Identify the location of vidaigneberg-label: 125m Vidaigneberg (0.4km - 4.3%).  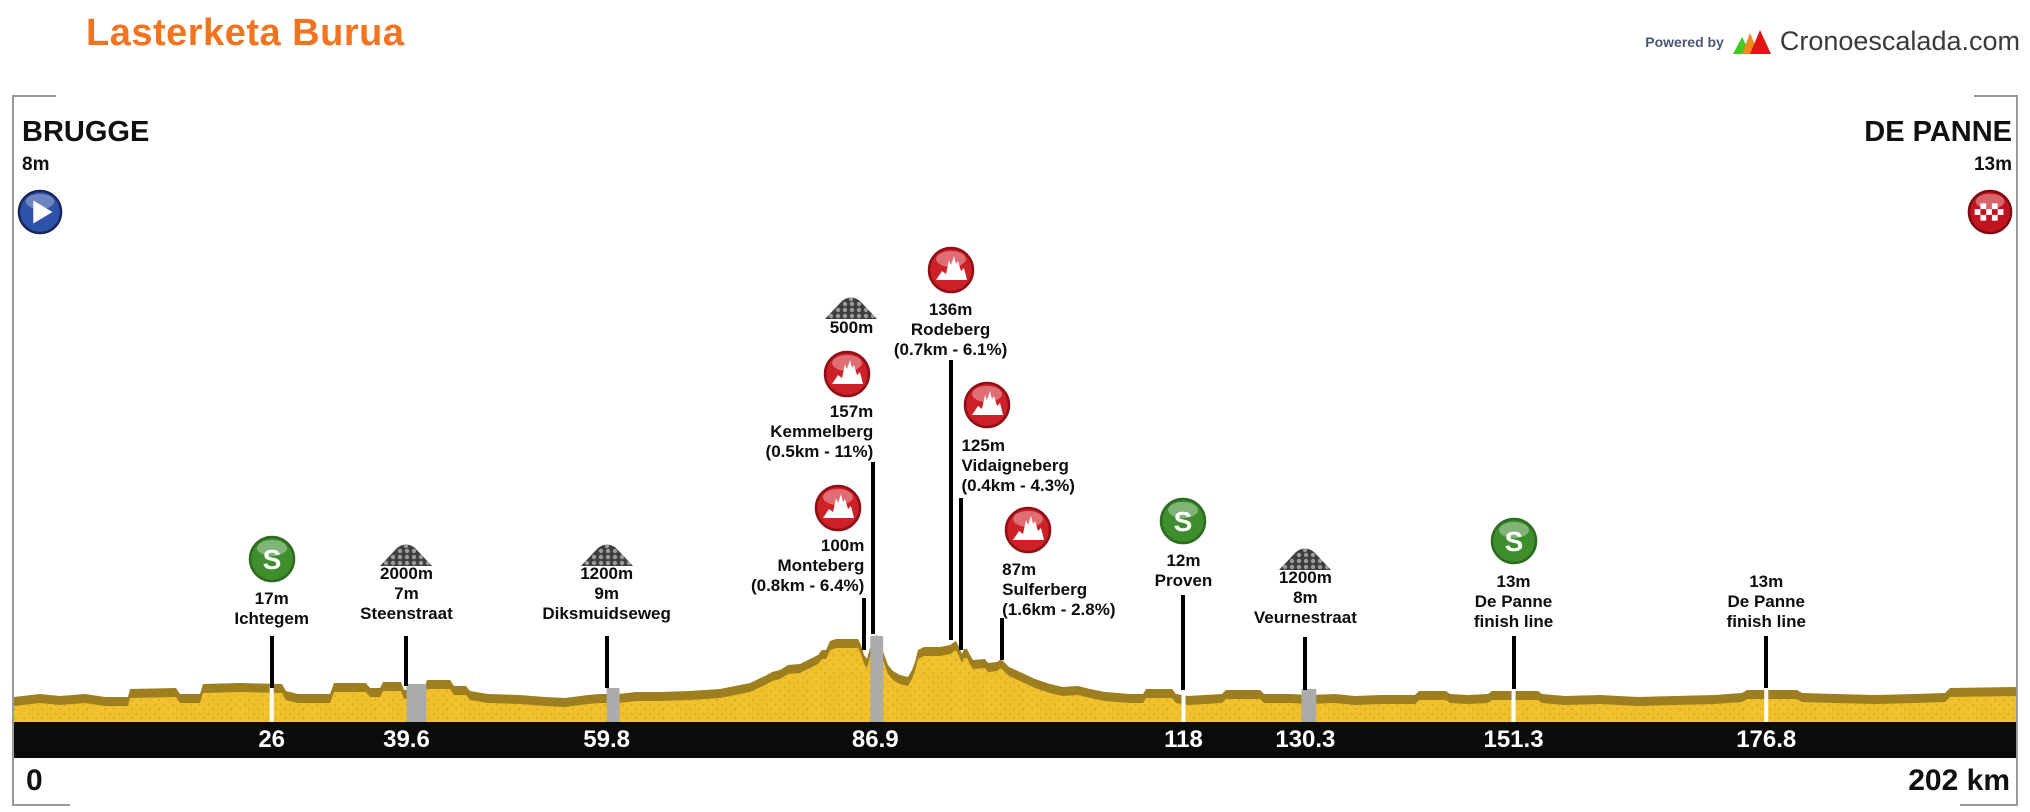
(1101, 466).